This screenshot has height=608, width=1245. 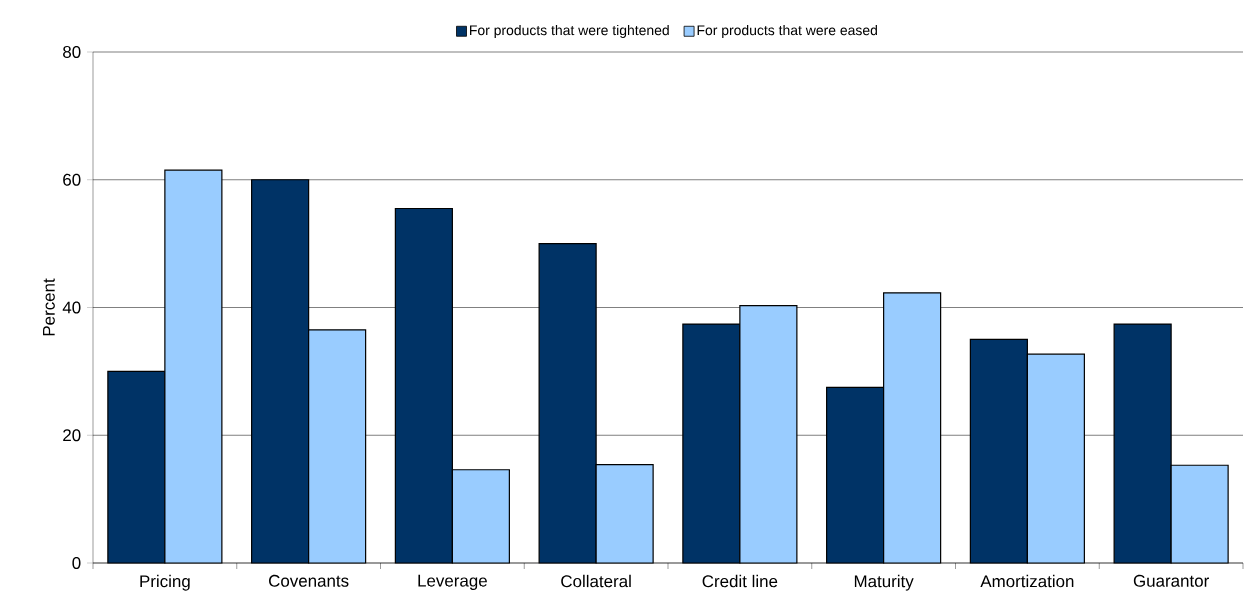 I want to click on x-tick-label: Amortization, so click(x=1027, y=581).